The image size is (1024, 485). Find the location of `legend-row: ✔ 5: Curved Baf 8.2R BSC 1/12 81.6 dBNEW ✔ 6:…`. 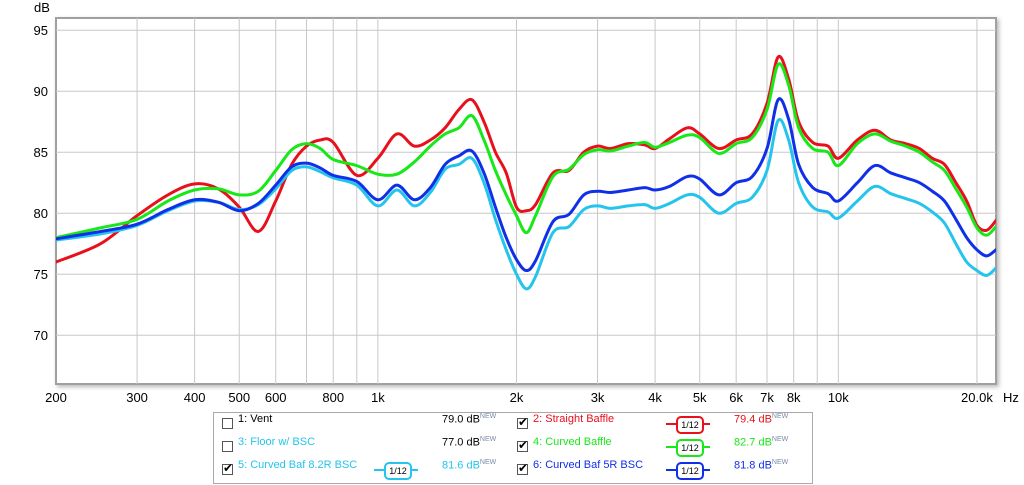

legend-row: ✔ 5: Curved Baf 8.2R BSC 1/12 81.6 dBNEW ✔ 6:… is located at coordinates (513, 470).